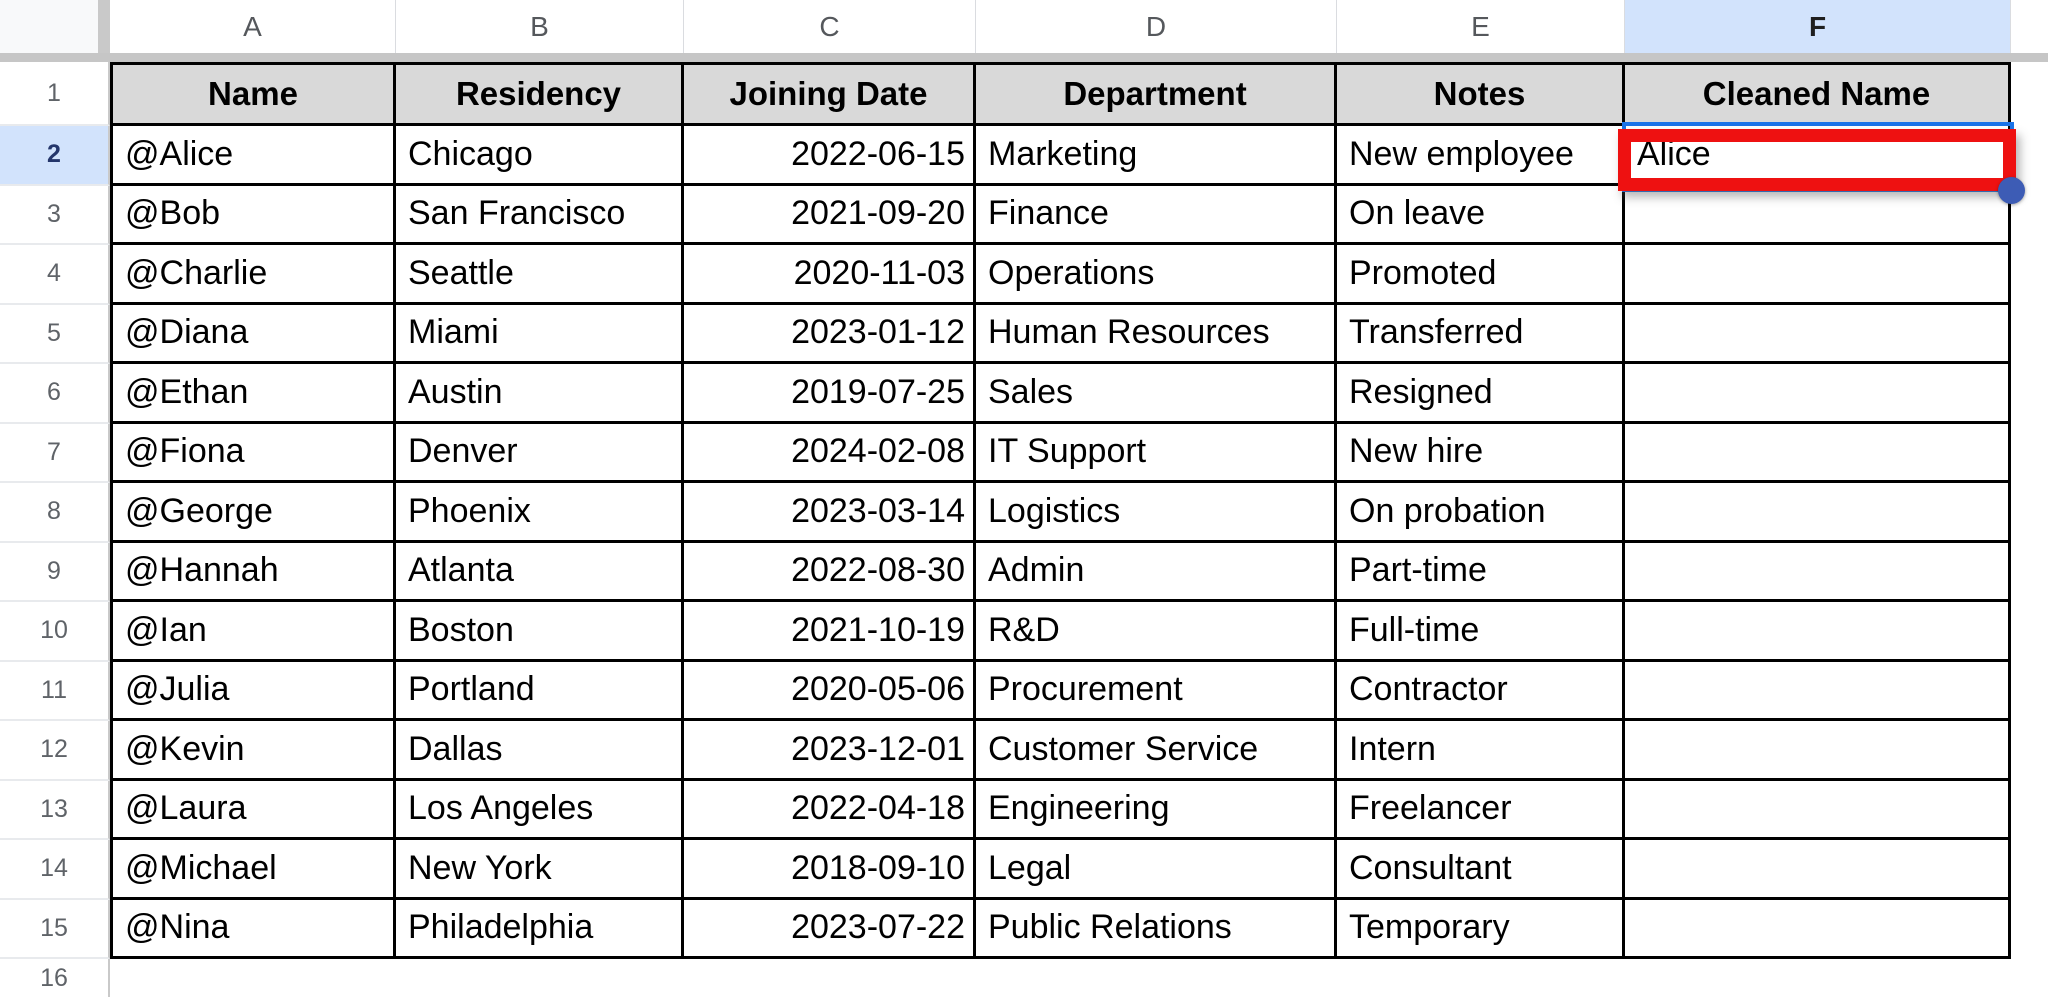 Image resolution: width=2048 pixels, height=997 pixels. What do you see at coordinates (1818, 334) in the screenshot?
I see `cell-F5` at bounding box center [1818, 334].